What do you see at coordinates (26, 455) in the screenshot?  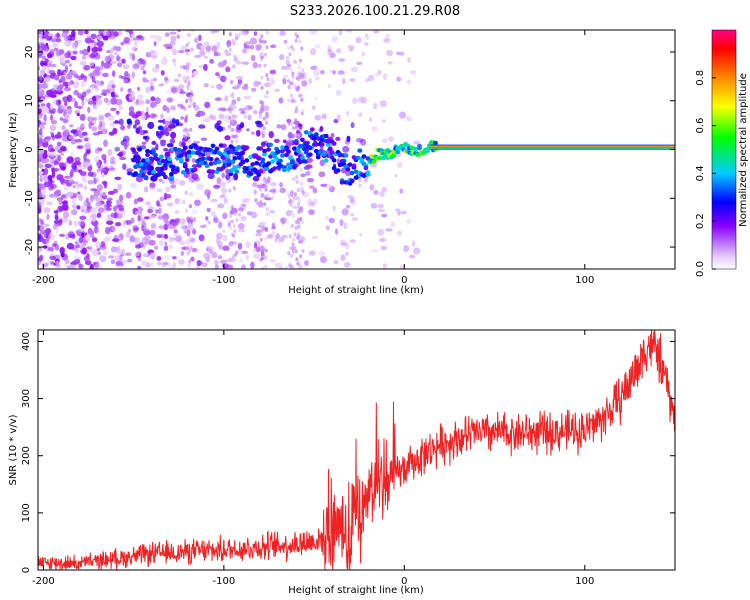 I see `y-tick-label: 200` at bounding box center [26, 455].